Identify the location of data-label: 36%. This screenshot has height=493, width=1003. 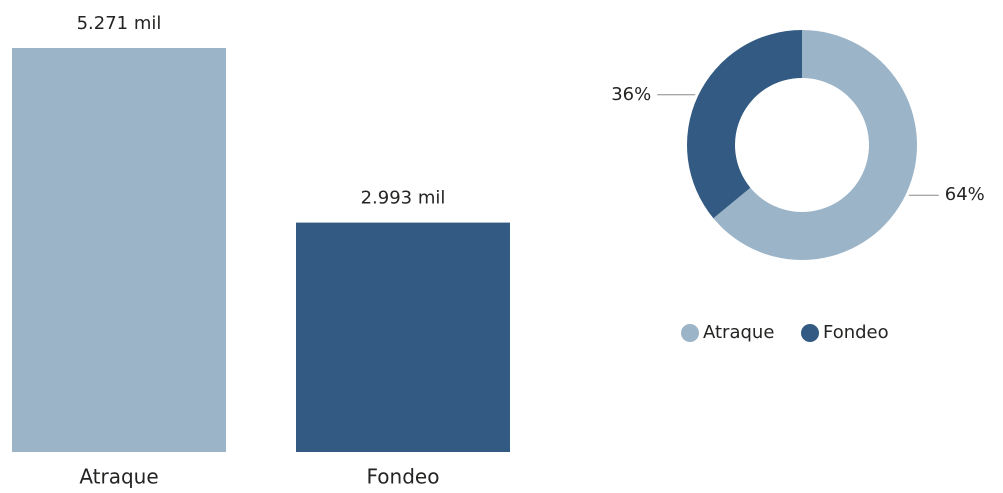
(631, 94).